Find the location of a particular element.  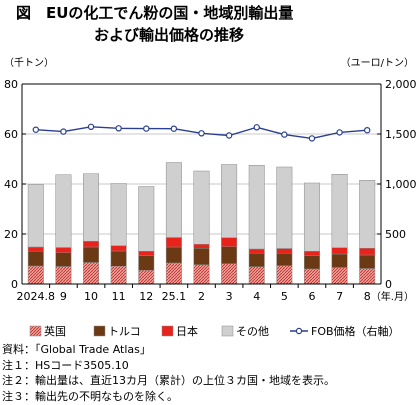

y-tick-label-left: 80 is located at coordinates (11, 84).